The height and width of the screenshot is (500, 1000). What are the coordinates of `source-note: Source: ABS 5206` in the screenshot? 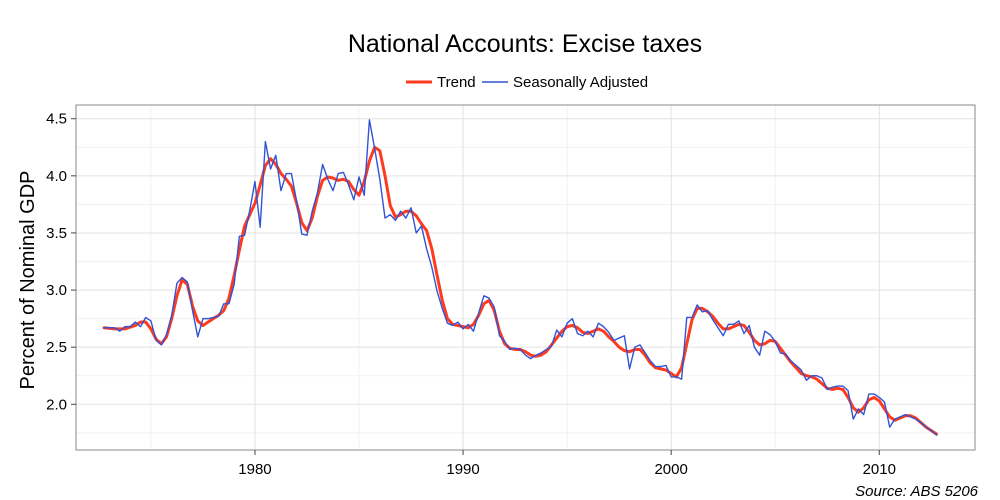 It's located at (917, 491).